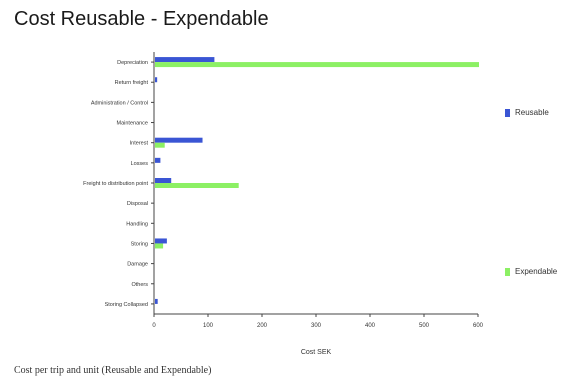  I want to click on category-label: Freight to distribution point, so click(115, 184).